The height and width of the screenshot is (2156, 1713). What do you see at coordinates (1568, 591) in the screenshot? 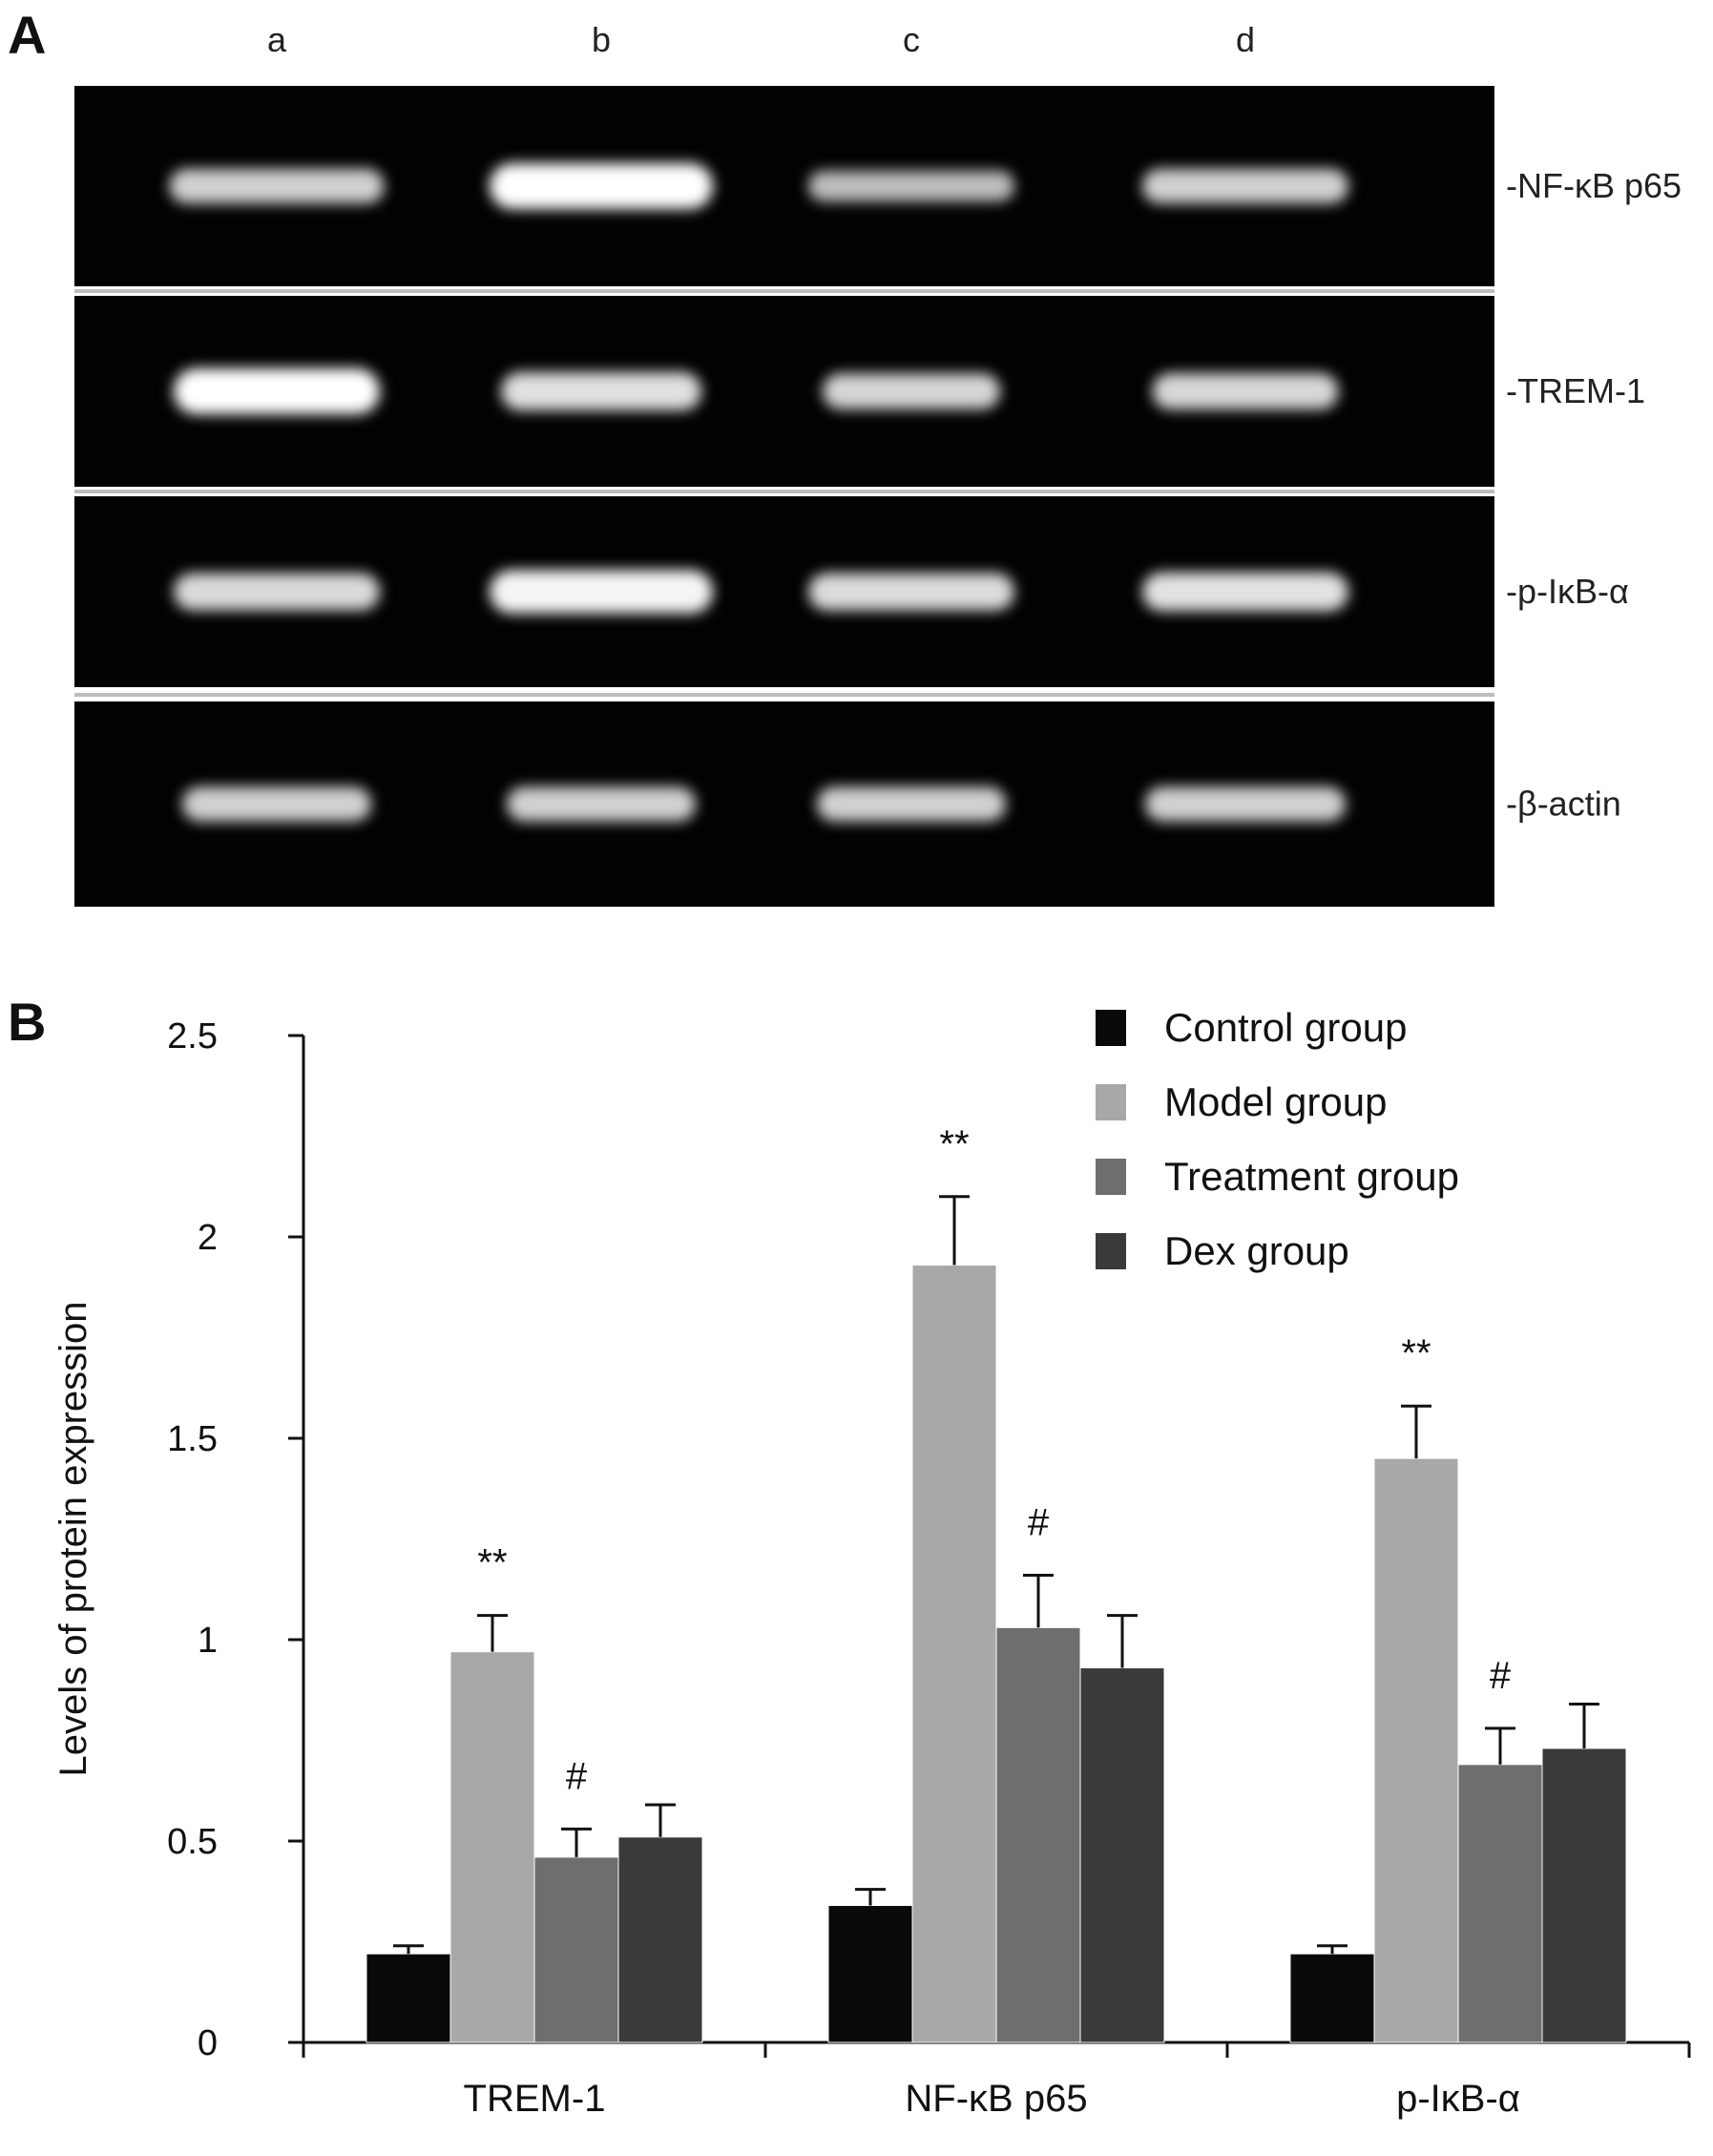
I see `band-label: -p-IκB-α` at bounding box center [1568, 591].